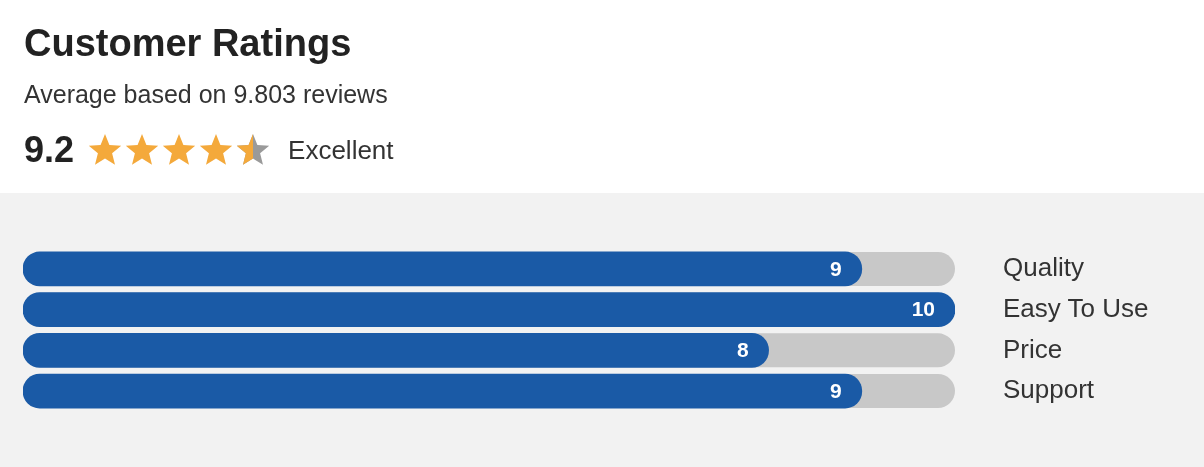  Describe the element at coordinates (1076, 307) in the screenshot. I see `y-tick-label: Easy To Use` at that location.